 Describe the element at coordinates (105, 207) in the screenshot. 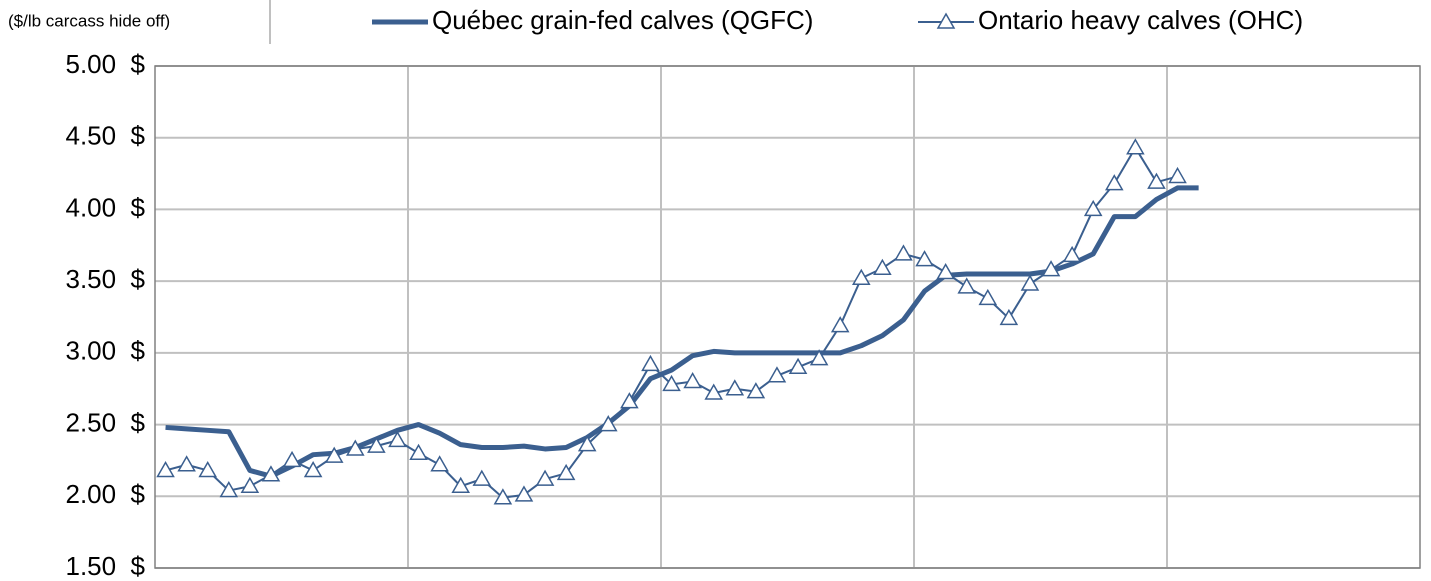

I see `y-tick-label: 4.00 $` at that location.